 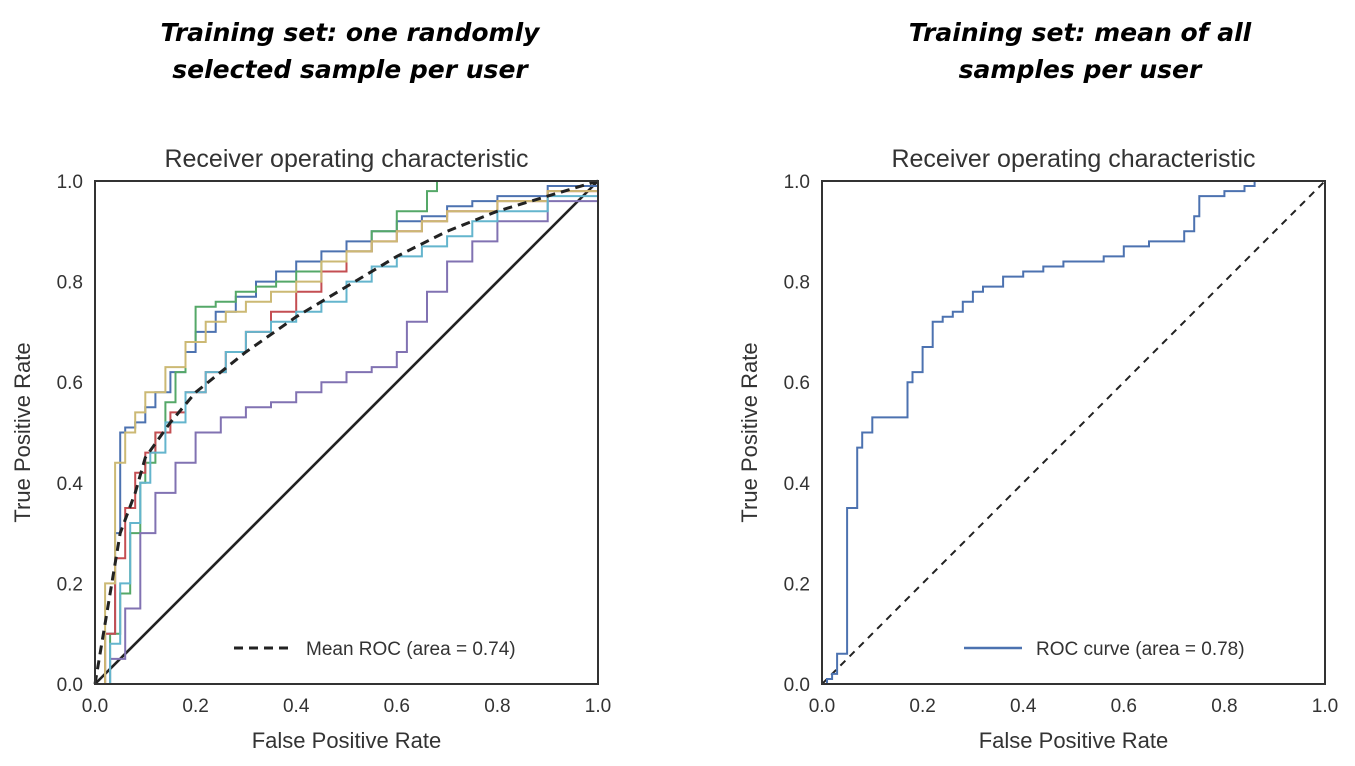 What do you see at coordinates (347, 740) in the screenshot?
I see `left-x-axis-label: False Positive Rate` at bounding box center [347, 740].